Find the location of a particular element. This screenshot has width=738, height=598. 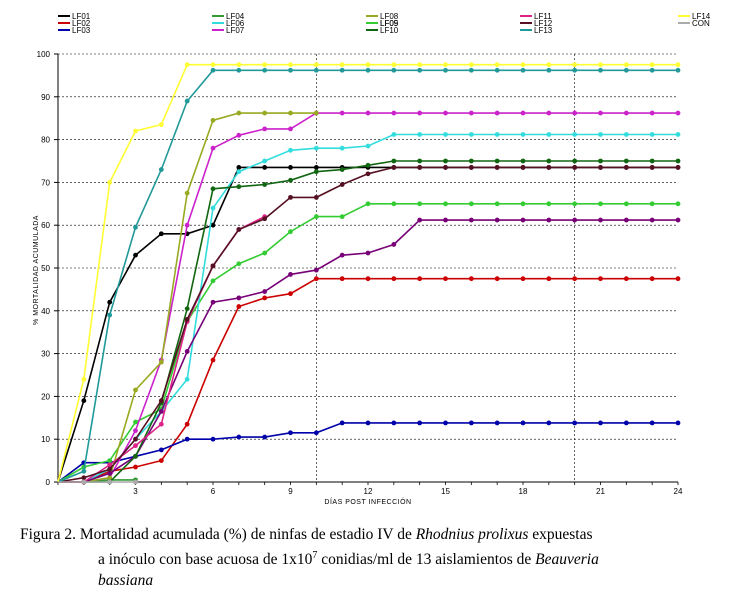

y-tick-label: 80 is located at coordinates (45, 140).